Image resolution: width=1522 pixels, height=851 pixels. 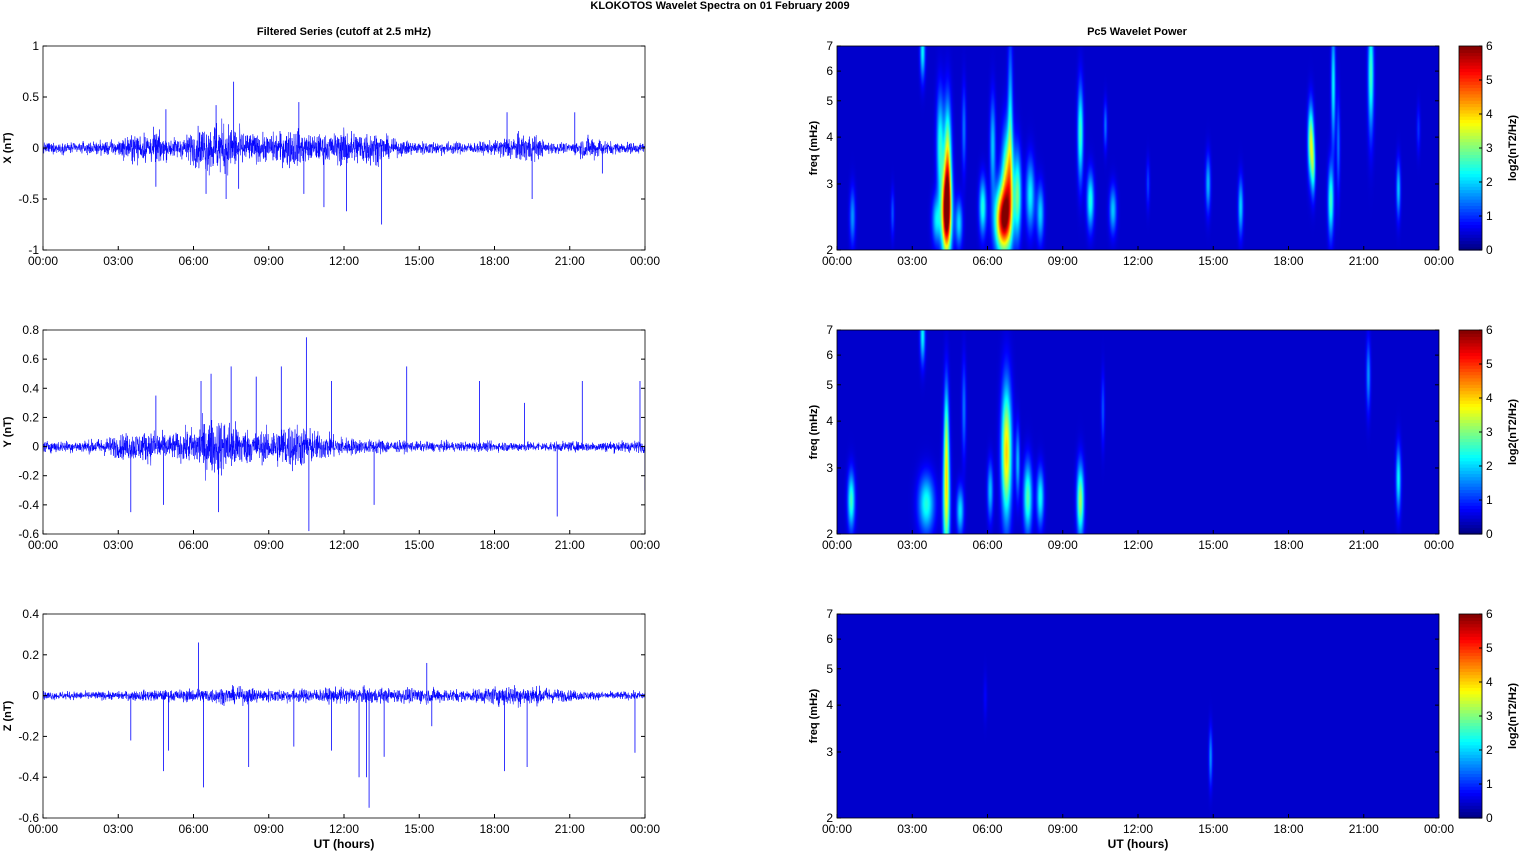 I want to click on y-tick-label: 5, so click(x=829, y=669).